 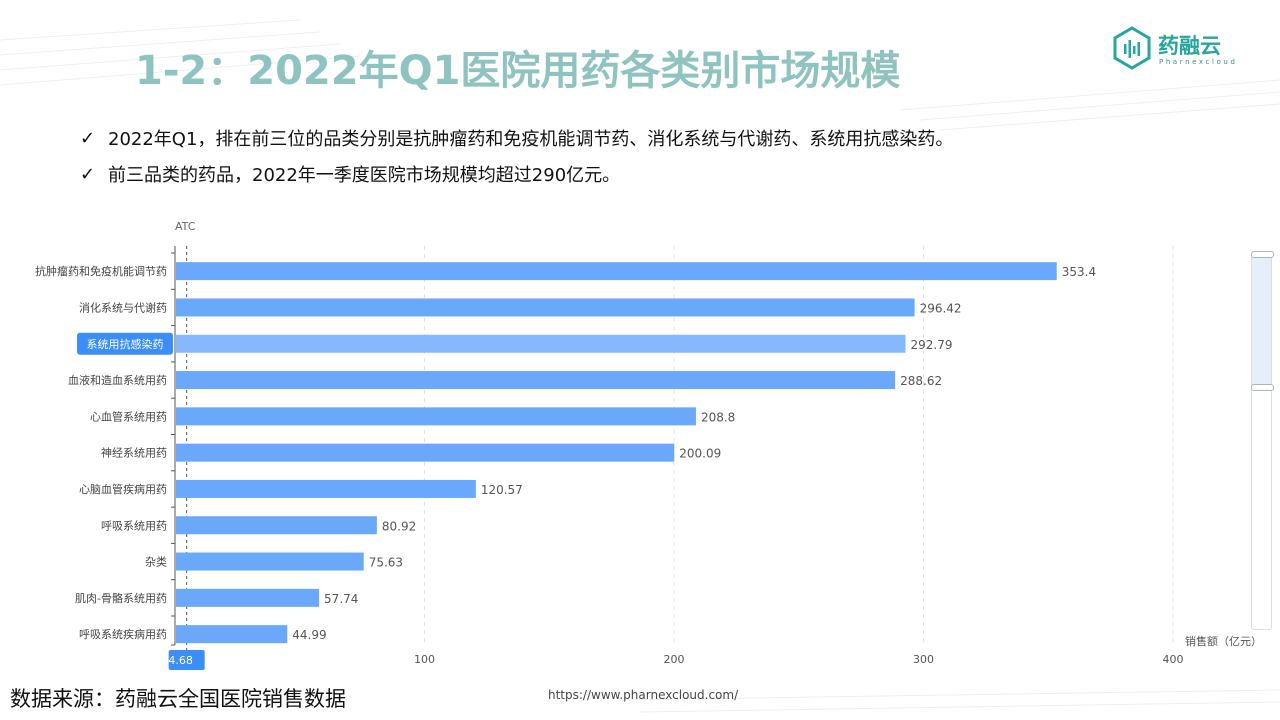 What do you see at coordinates (424, 659) in the screenshot?
I see `x-tick-label: 100` at bounding box center [424, 659].